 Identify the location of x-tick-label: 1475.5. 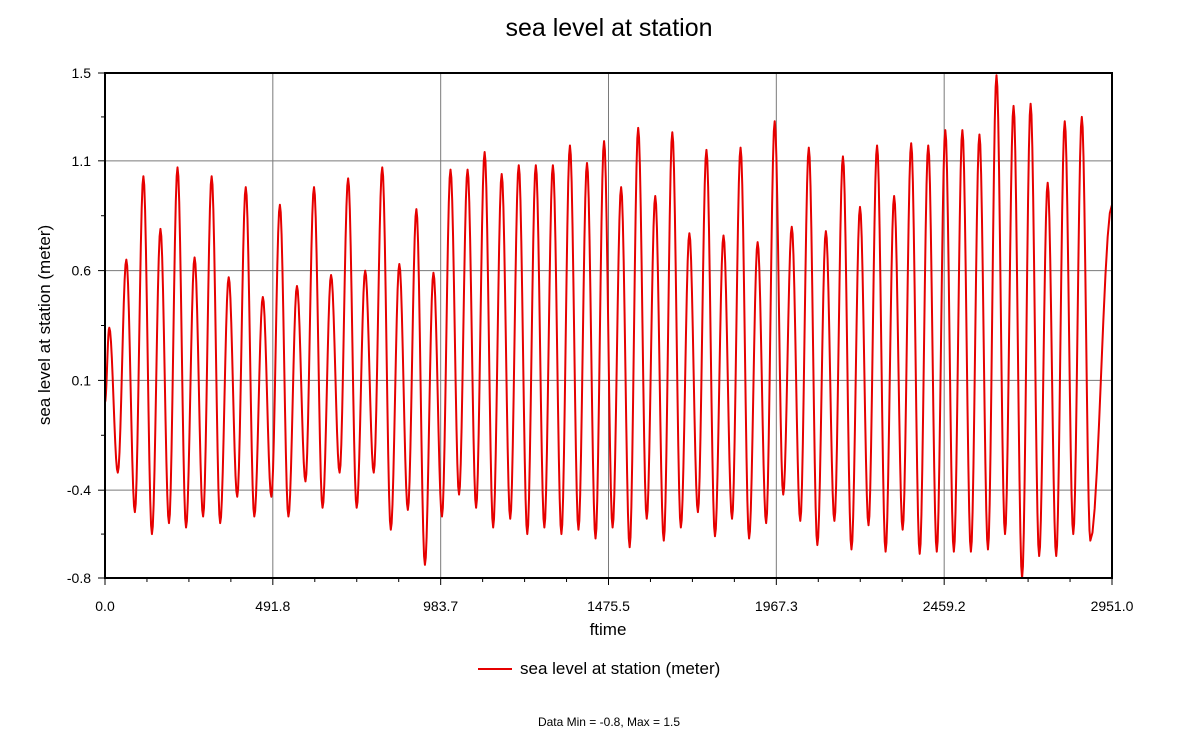
(608, 606).